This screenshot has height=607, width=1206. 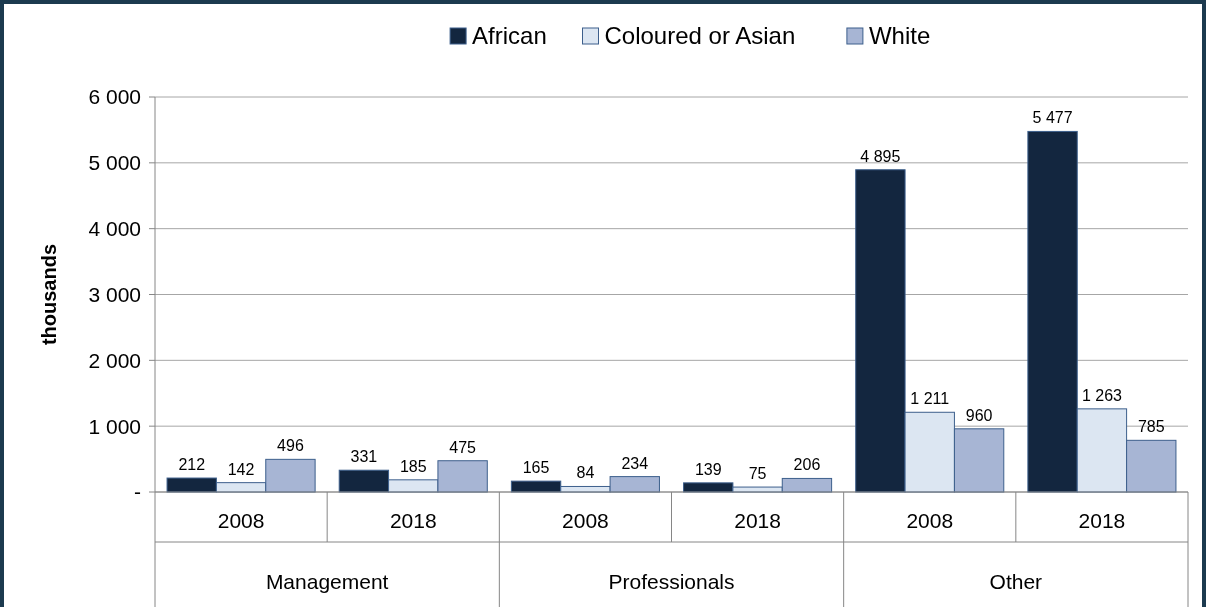 What do you see at coordinates (930, 399) in the screenshot?
I see `data-label: 1 211` at bounding box center [930, 399].